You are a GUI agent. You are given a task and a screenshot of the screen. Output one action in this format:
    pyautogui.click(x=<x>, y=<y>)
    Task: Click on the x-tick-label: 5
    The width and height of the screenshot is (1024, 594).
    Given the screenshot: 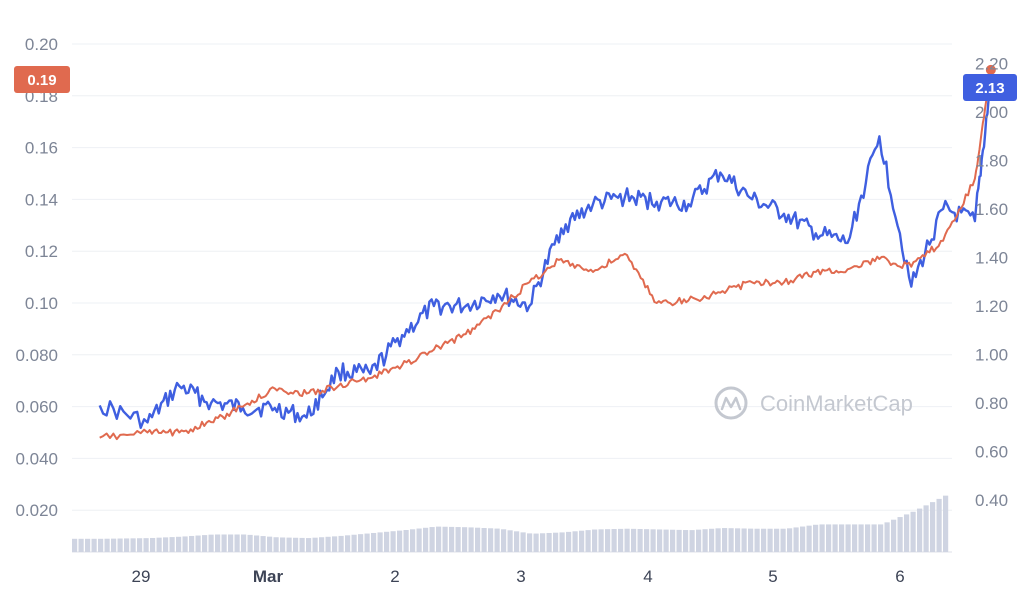 What is the action you would take?
    pyautogui.click(x=772, y=576)
    